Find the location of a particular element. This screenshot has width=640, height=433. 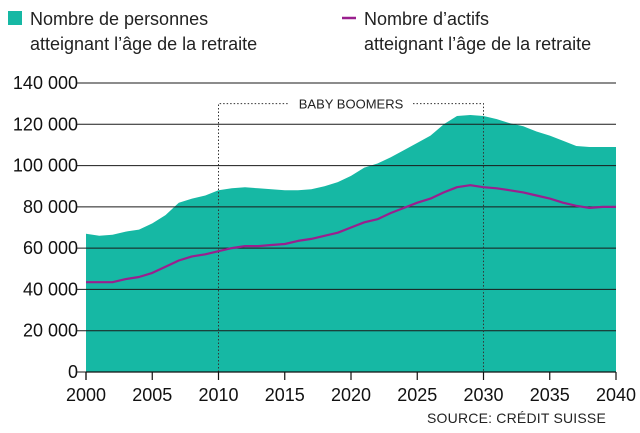

xtick-label-2015: 2015 is located at coordinates (285, 395).